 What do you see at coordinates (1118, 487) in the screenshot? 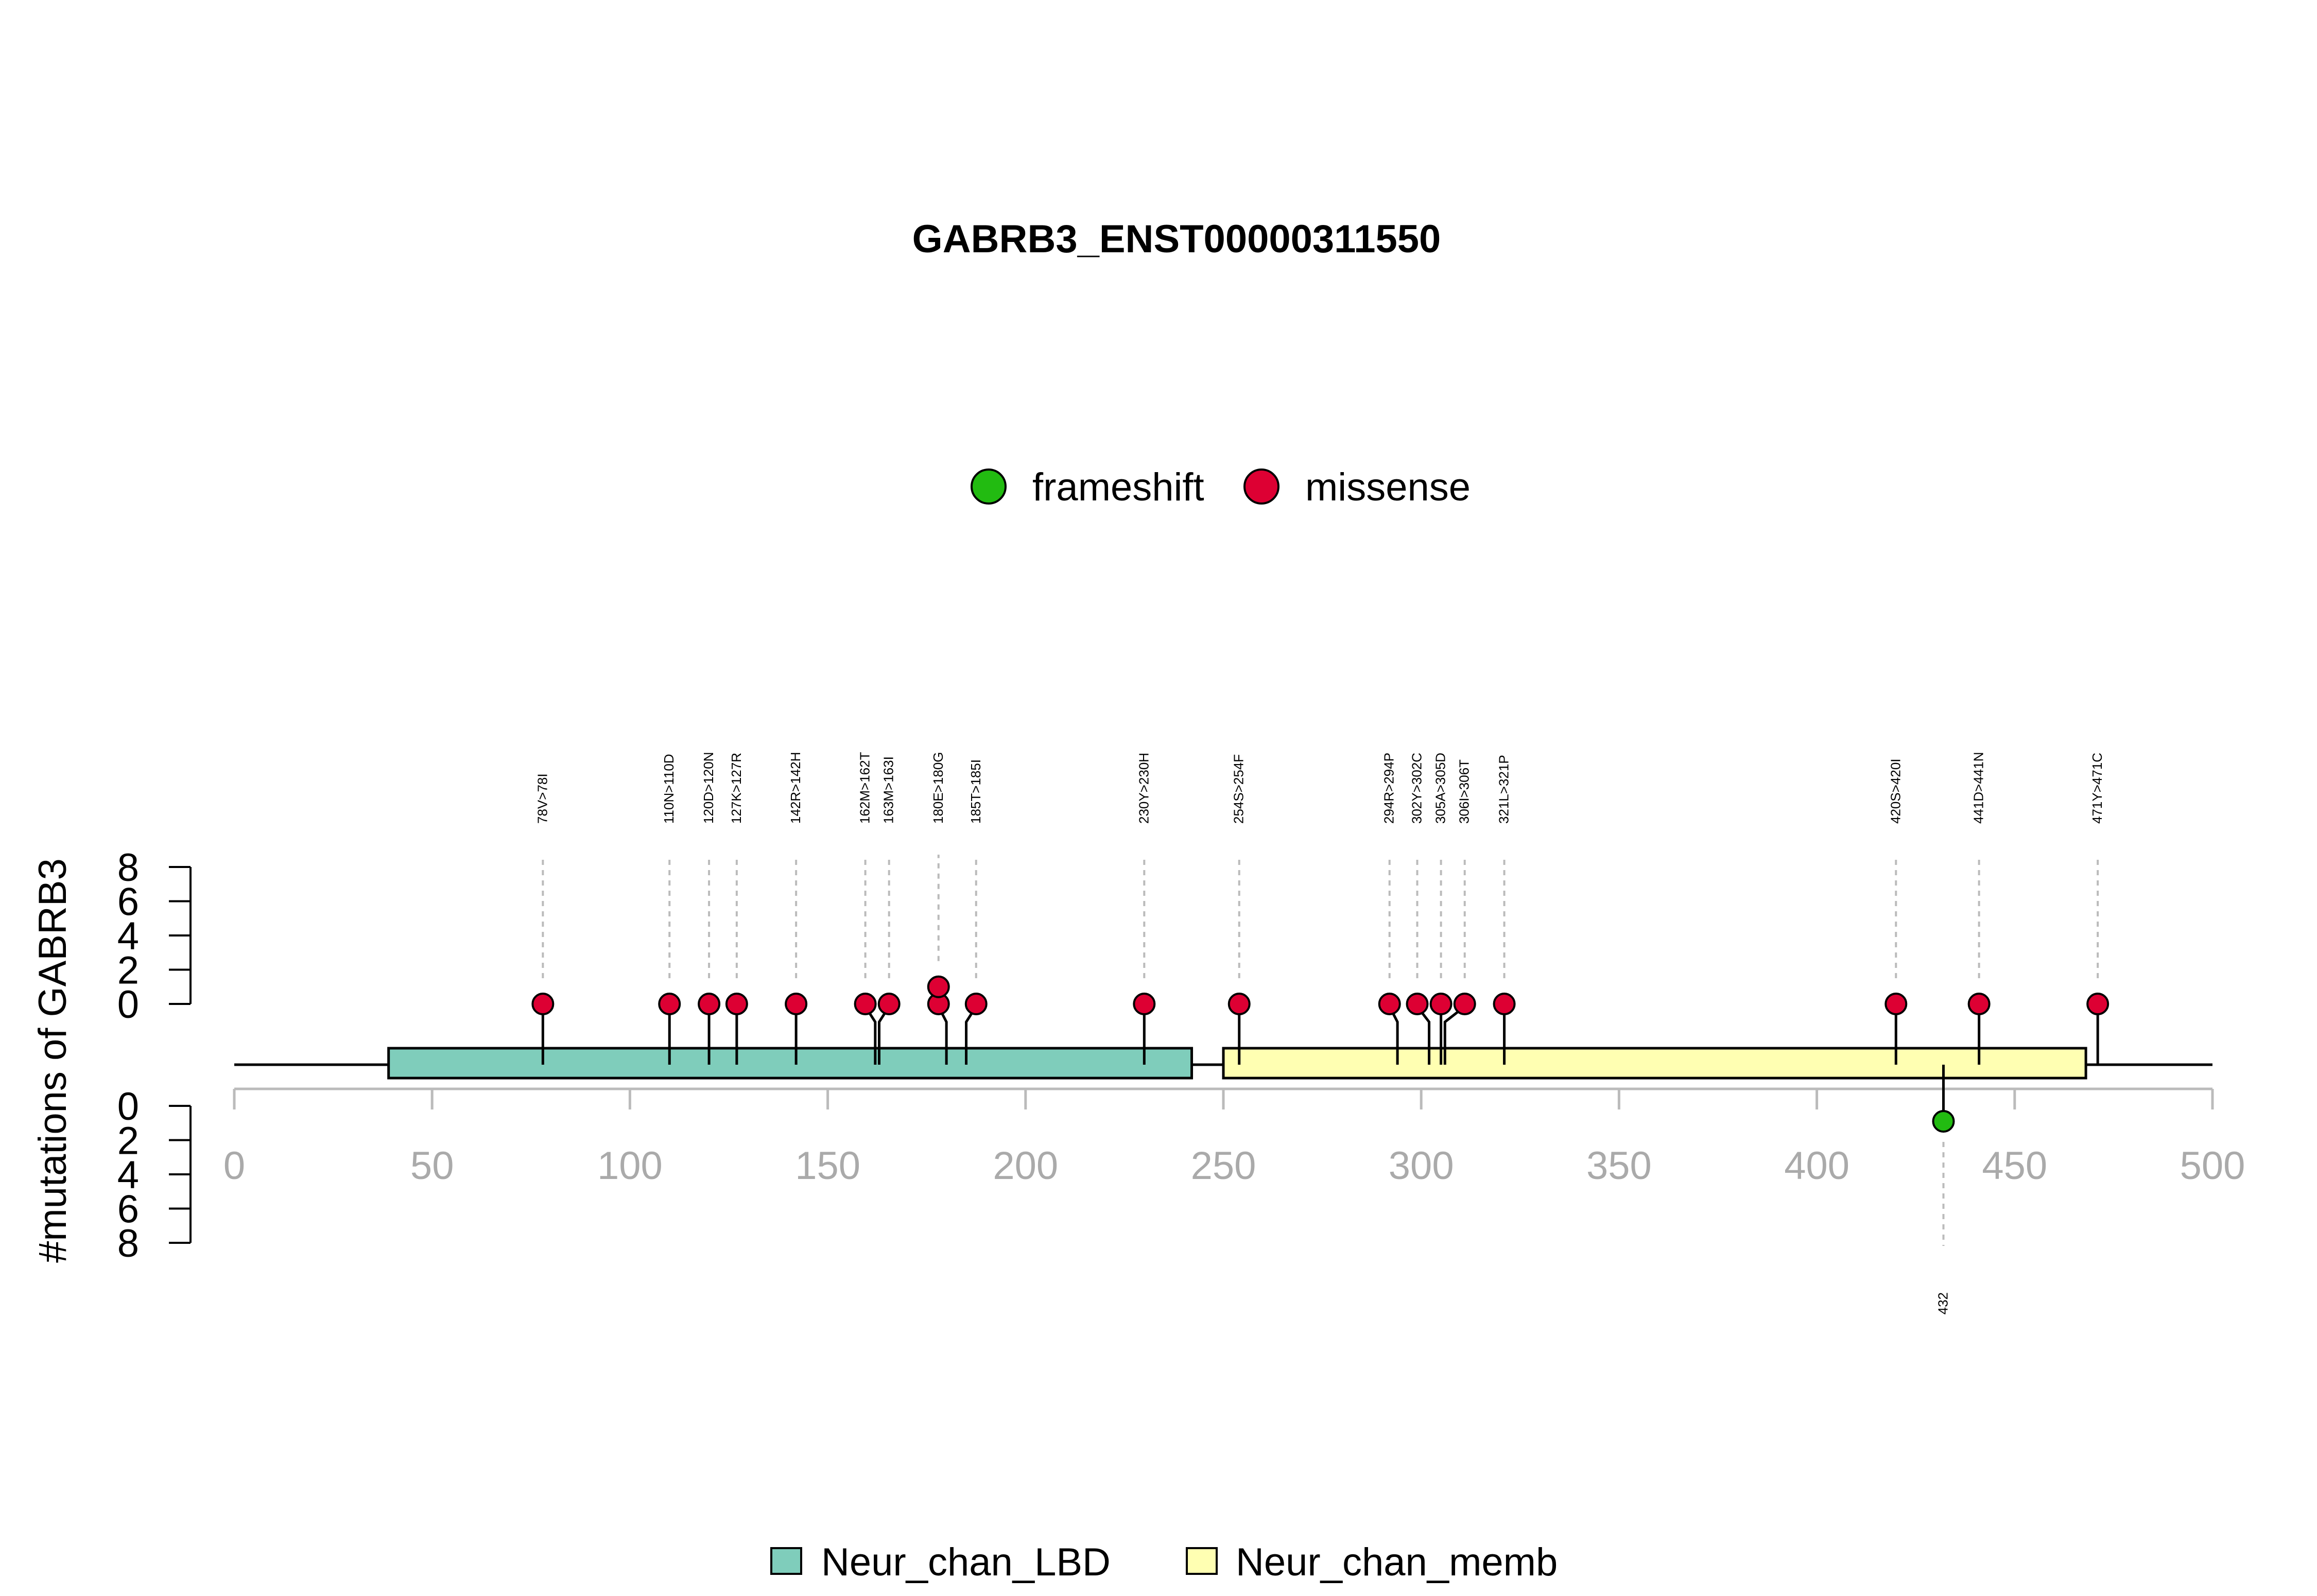
I see `legend-label-frameshift: frameshift` at bounding box center [1118, 487].